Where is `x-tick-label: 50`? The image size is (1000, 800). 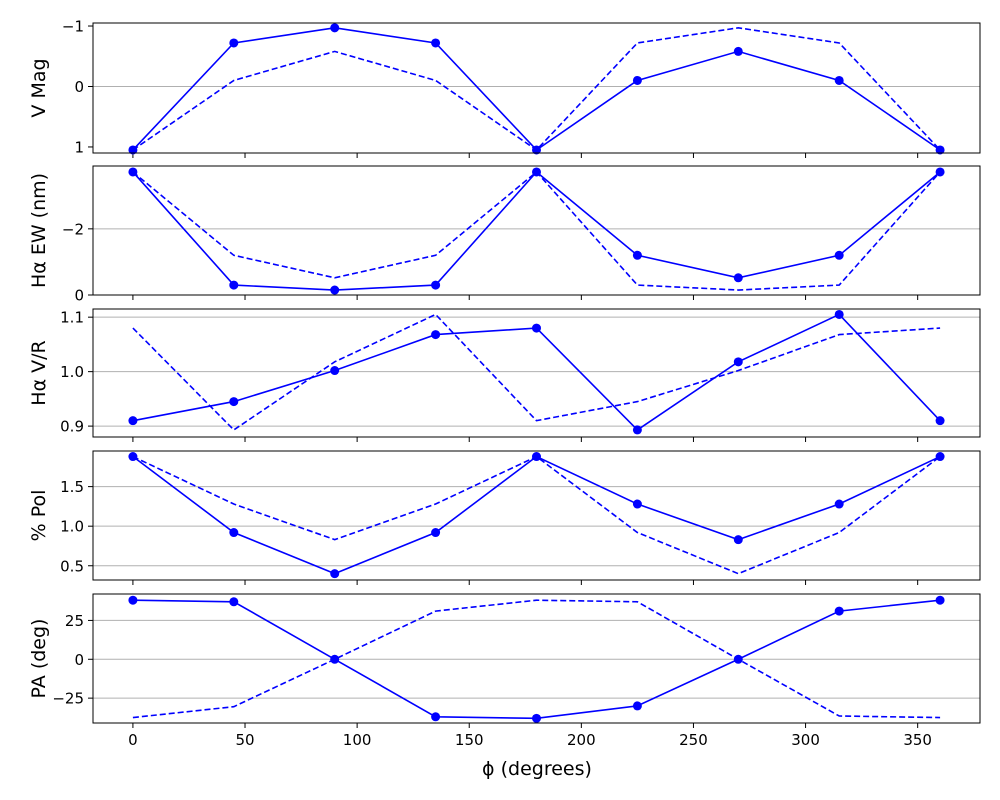 x-tick-label: 50 is located at coordinates (244, 740).